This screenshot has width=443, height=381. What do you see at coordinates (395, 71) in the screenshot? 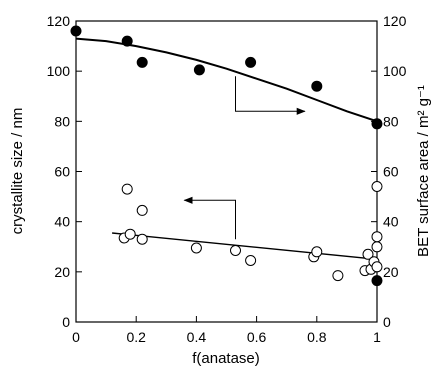
I see `y-right-tick-label: 100` at bounding box center [395, 71].